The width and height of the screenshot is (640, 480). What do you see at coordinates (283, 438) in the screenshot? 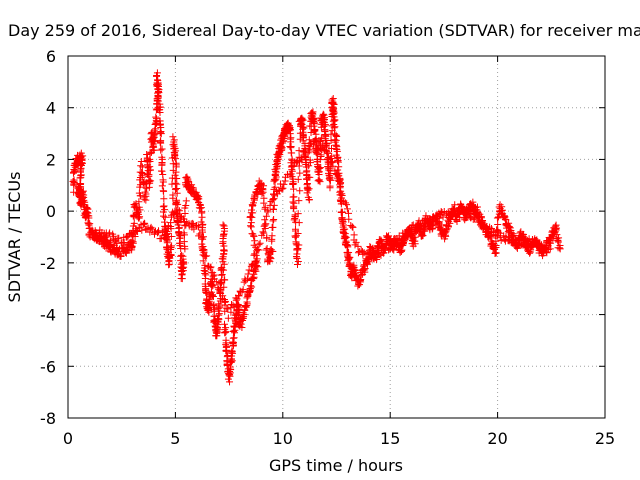
I see `x-tick-label: 10` at bounding box center [283, 438].